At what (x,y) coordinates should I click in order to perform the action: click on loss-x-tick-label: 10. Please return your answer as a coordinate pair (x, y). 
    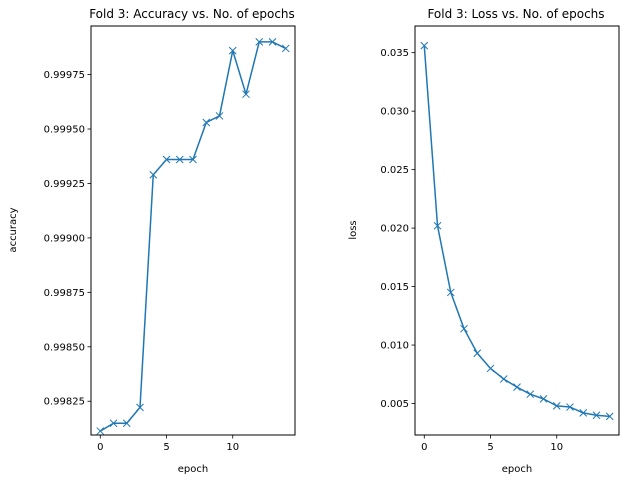
    Looking at the image, I should click on (556, 447).